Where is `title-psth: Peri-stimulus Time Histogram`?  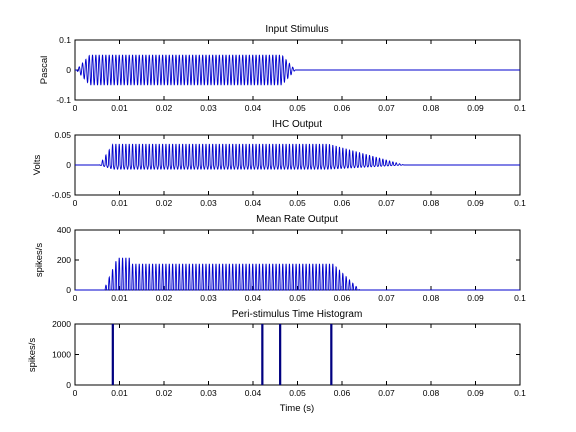 title-psth: Peri-stimulus Time Histogram is located at coordinates (297, 314).